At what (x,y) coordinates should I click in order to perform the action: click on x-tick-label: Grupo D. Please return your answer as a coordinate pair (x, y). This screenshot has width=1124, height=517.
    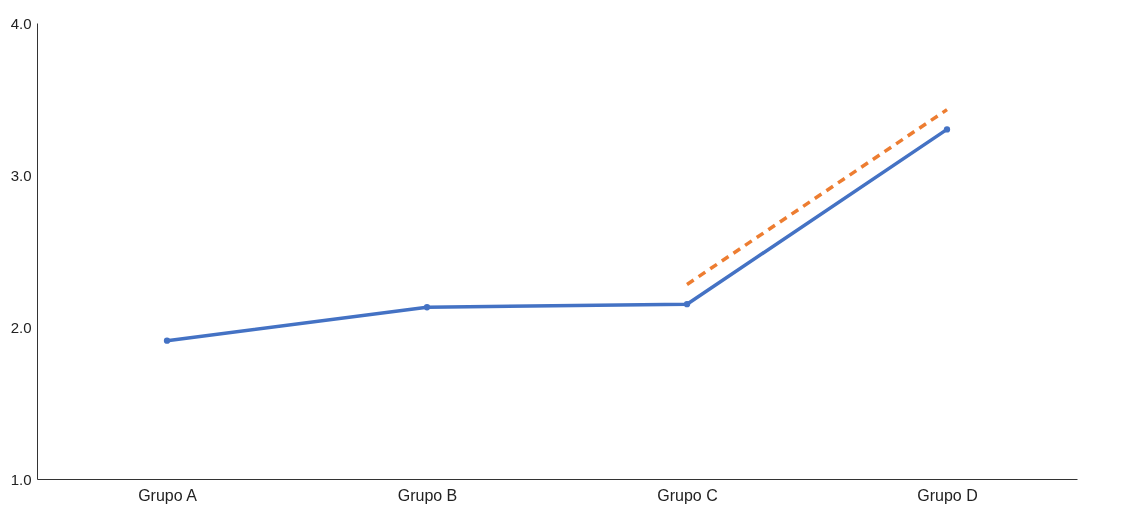
    Looking at the image, I should click on (947, 495).